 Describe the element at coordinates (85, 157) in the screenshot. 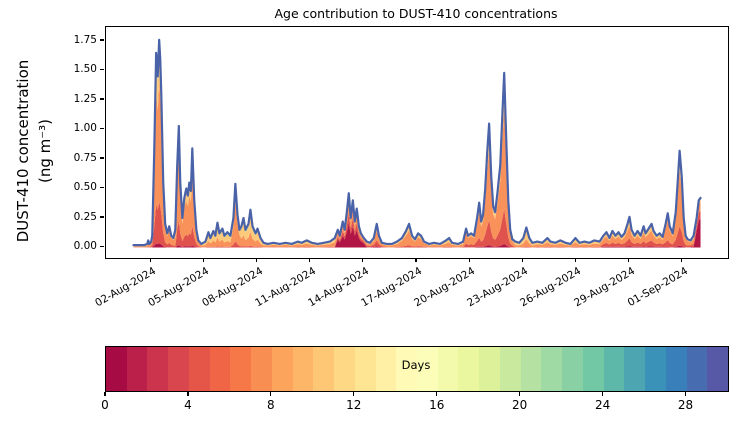

I see `y-tick-label: 0.75` at that location.